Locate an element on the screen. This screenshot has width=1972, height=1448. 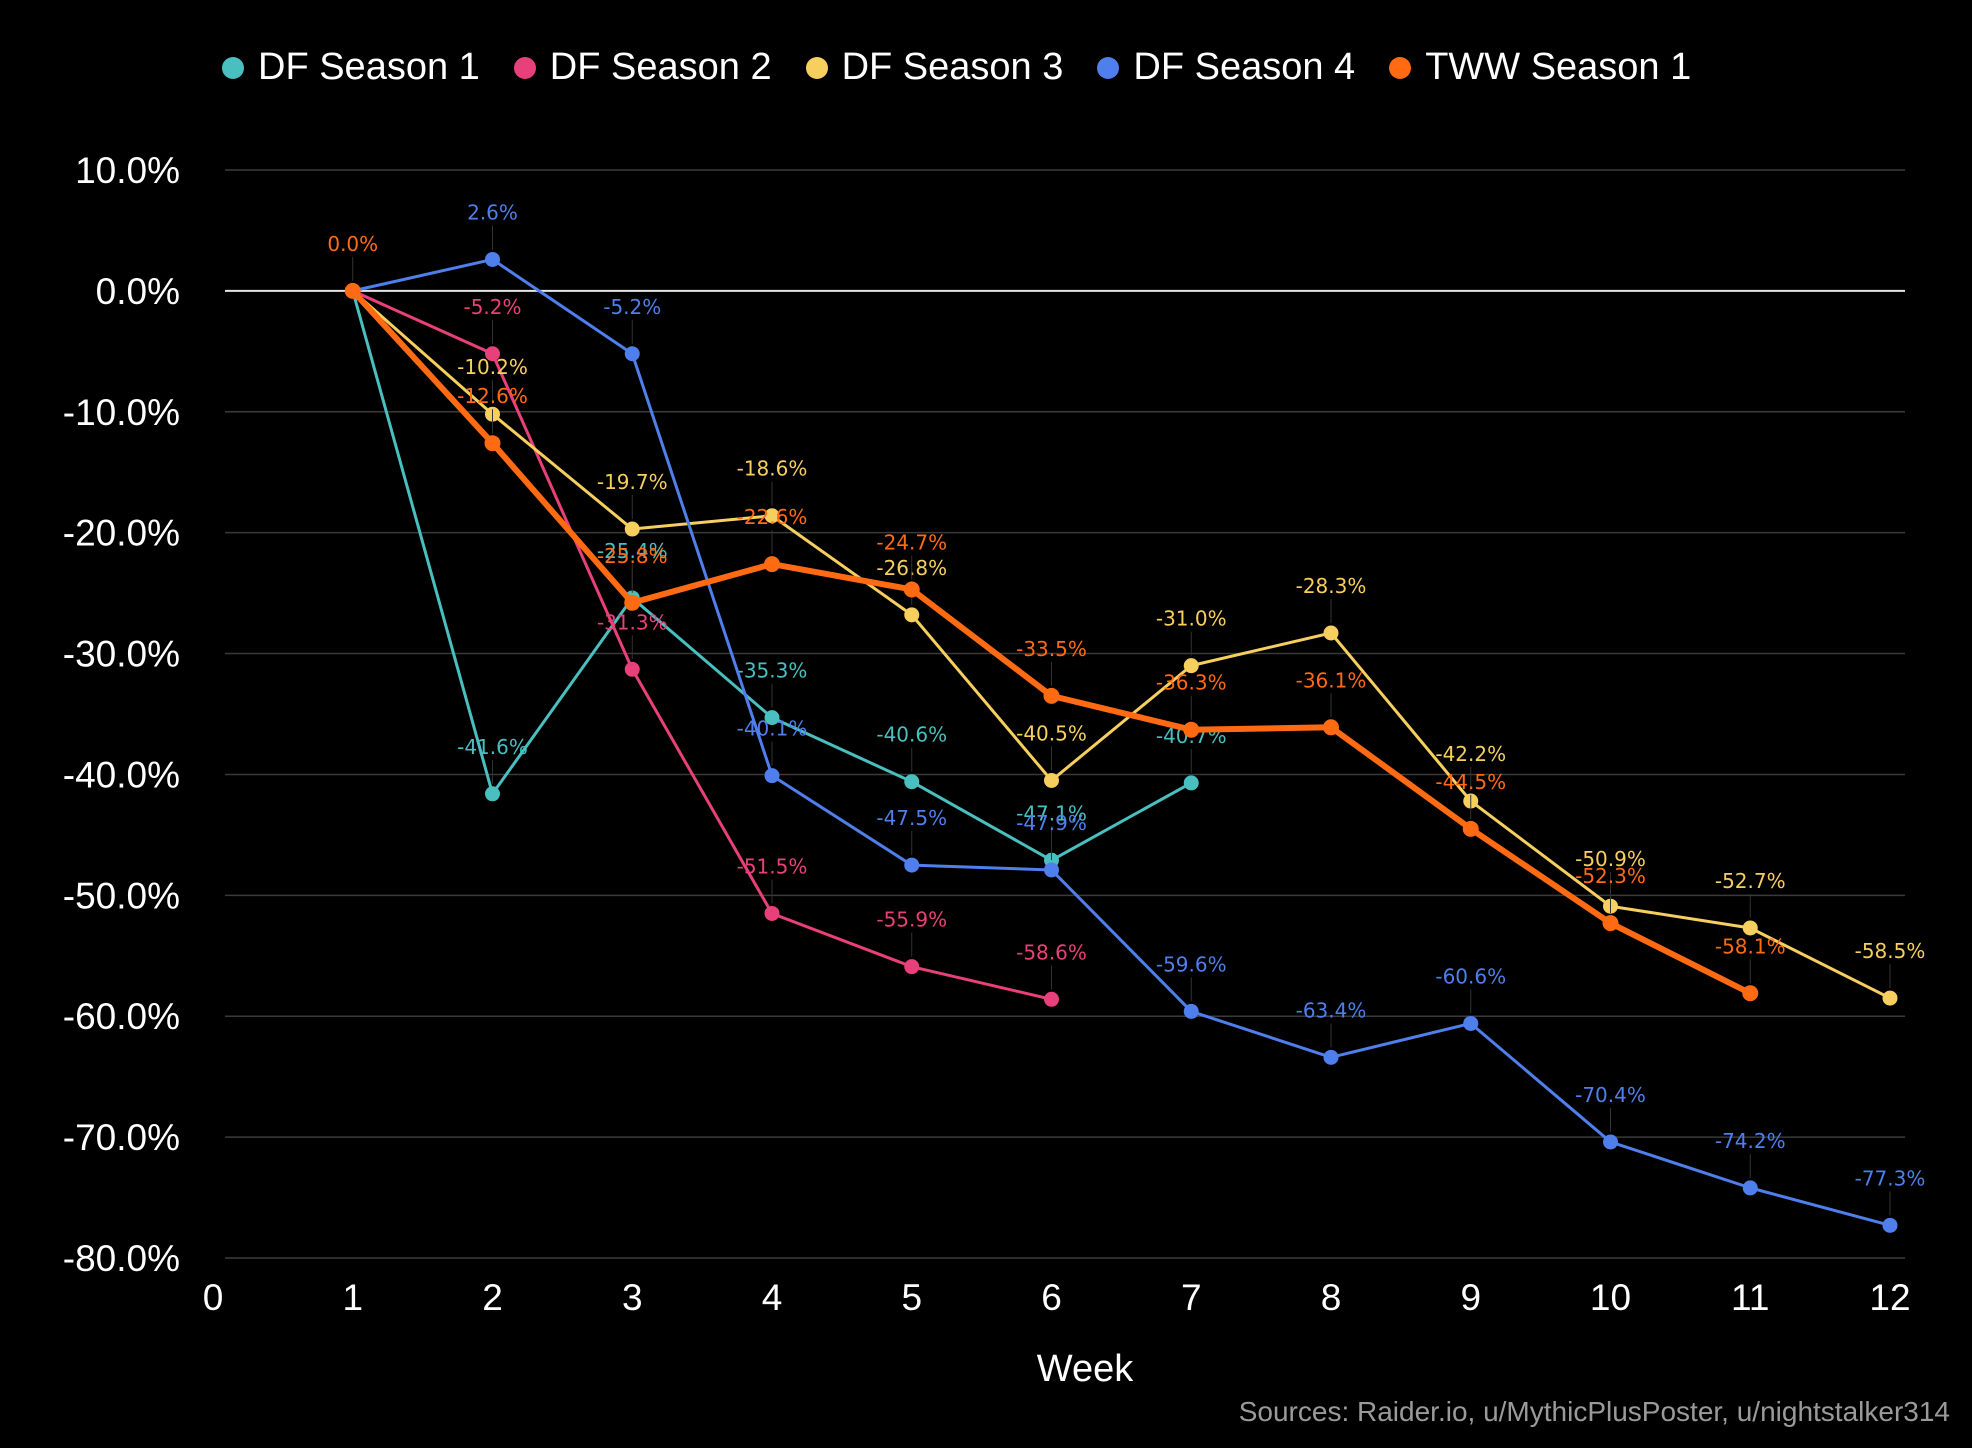
data-label: -51.5% is located at coordinates (772, 866).